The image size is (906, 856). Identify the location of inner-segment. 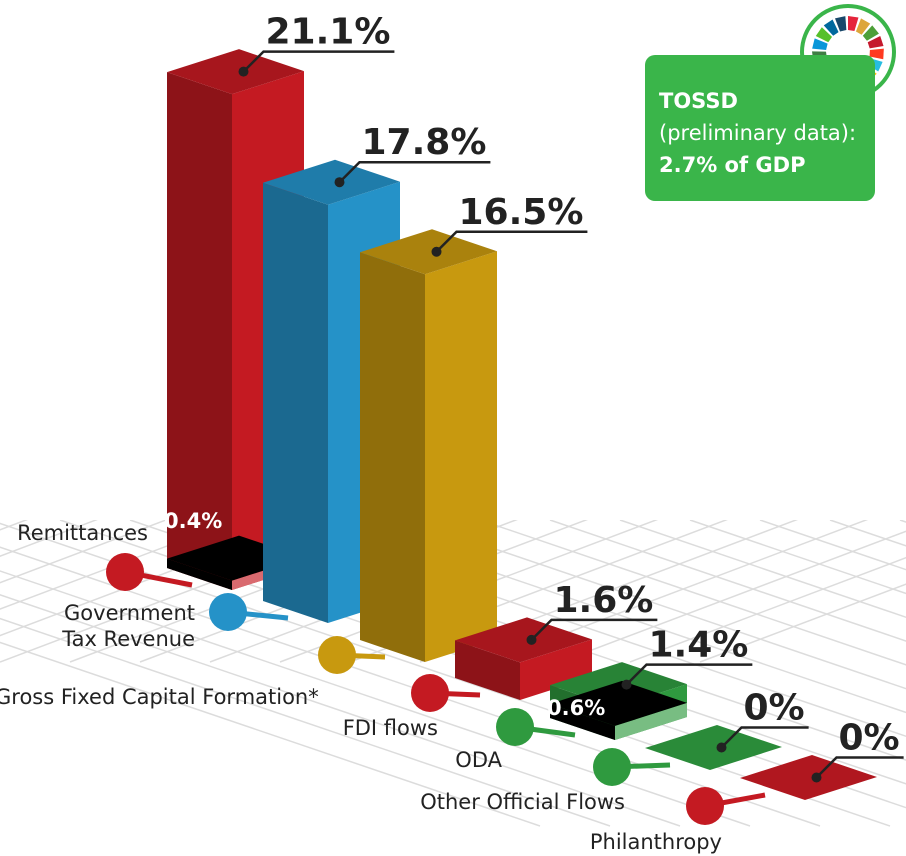
(618, 710).